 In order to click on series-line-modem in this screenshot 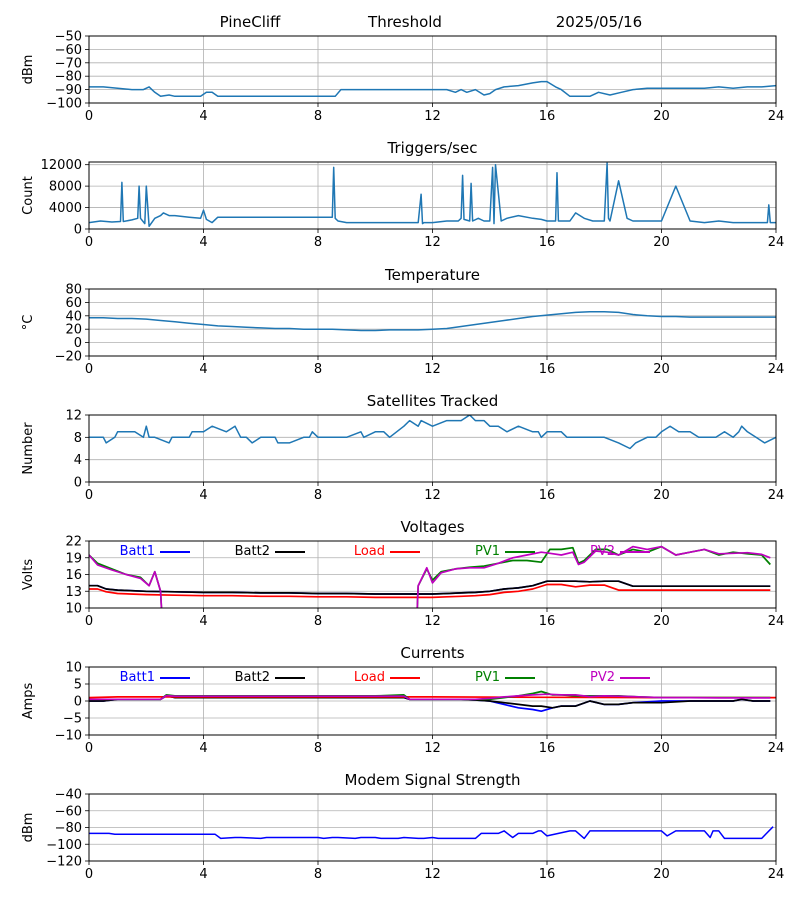, I will do `click(431, 833)`.